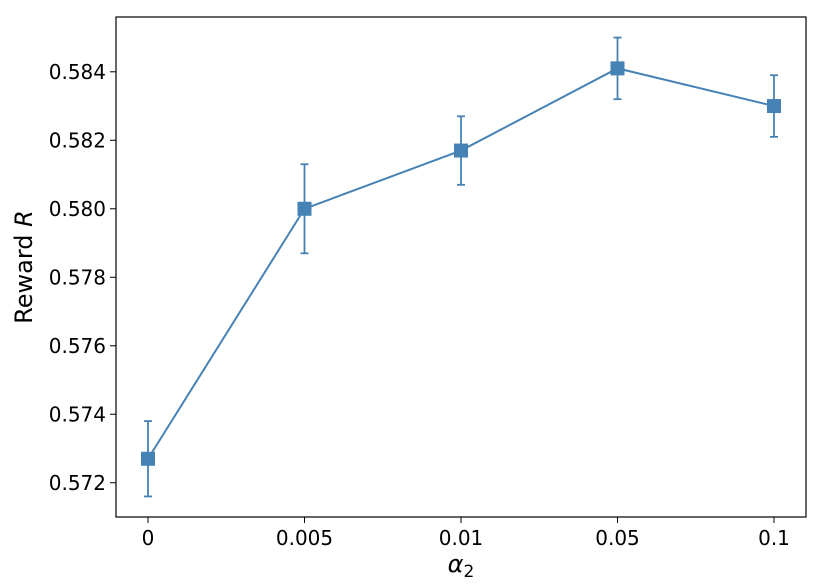  What do you see at coordinates (77, 414) in the screenshot?
I see `y-tick-label: 0.574` at bounding box center [77, 414].